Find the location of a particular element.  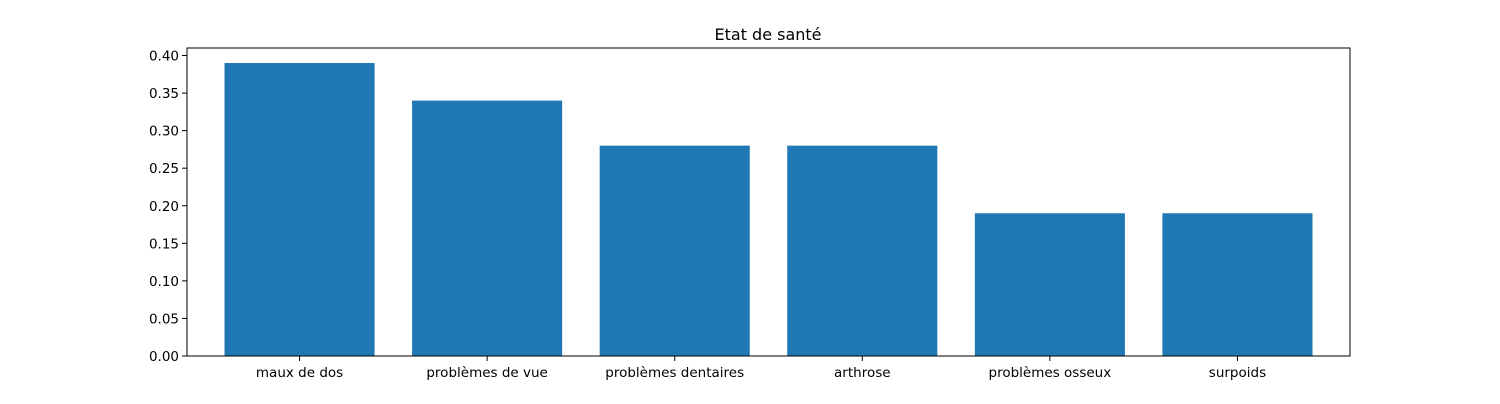

y-tick-label-0: 0.00 is located at coordinates (164, 357).